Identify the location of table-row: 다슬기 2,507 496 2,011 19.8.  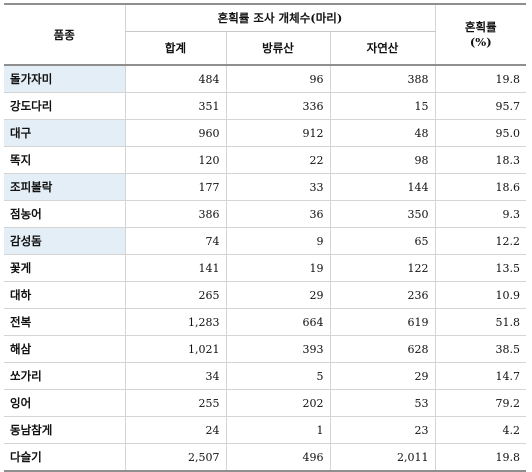
(265, 457).